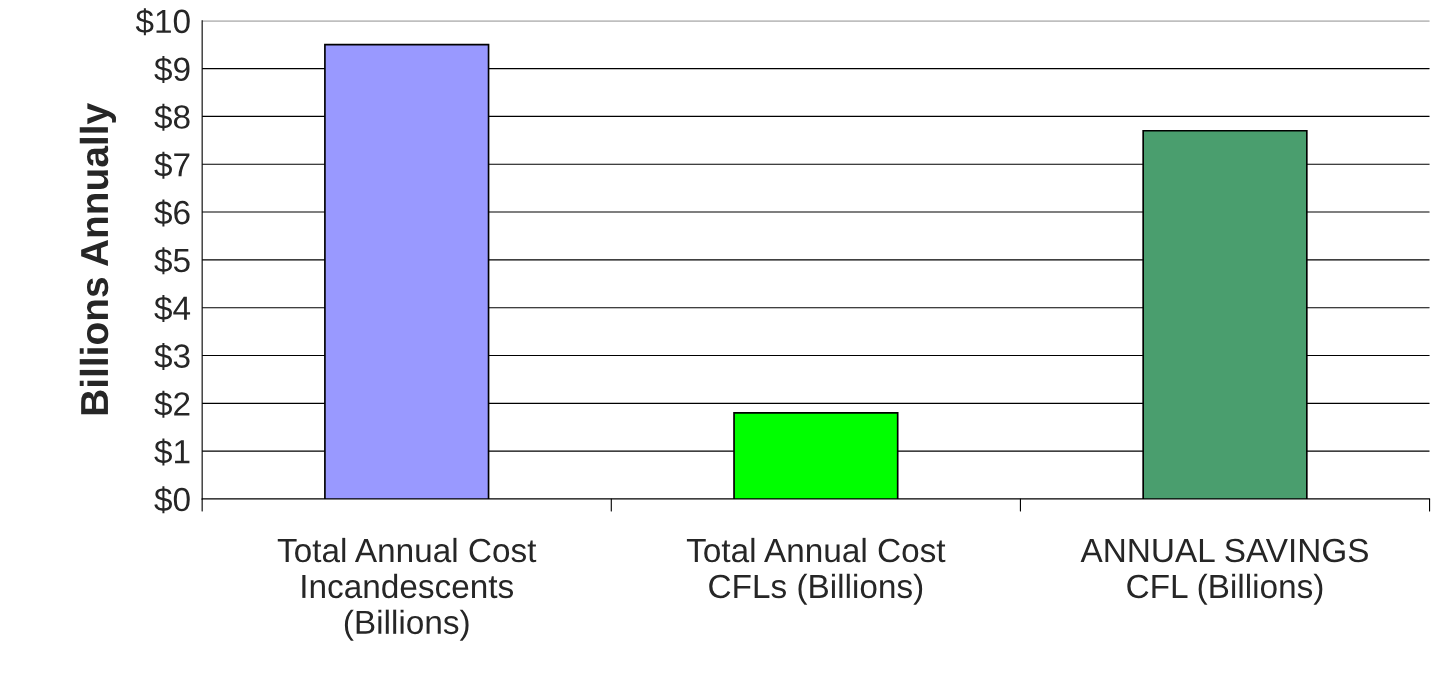 This screenshot has width=1444, height=693. I want to click on x-tick-label: Total Annual Cost CFLs (Billions), so click(816, 571).